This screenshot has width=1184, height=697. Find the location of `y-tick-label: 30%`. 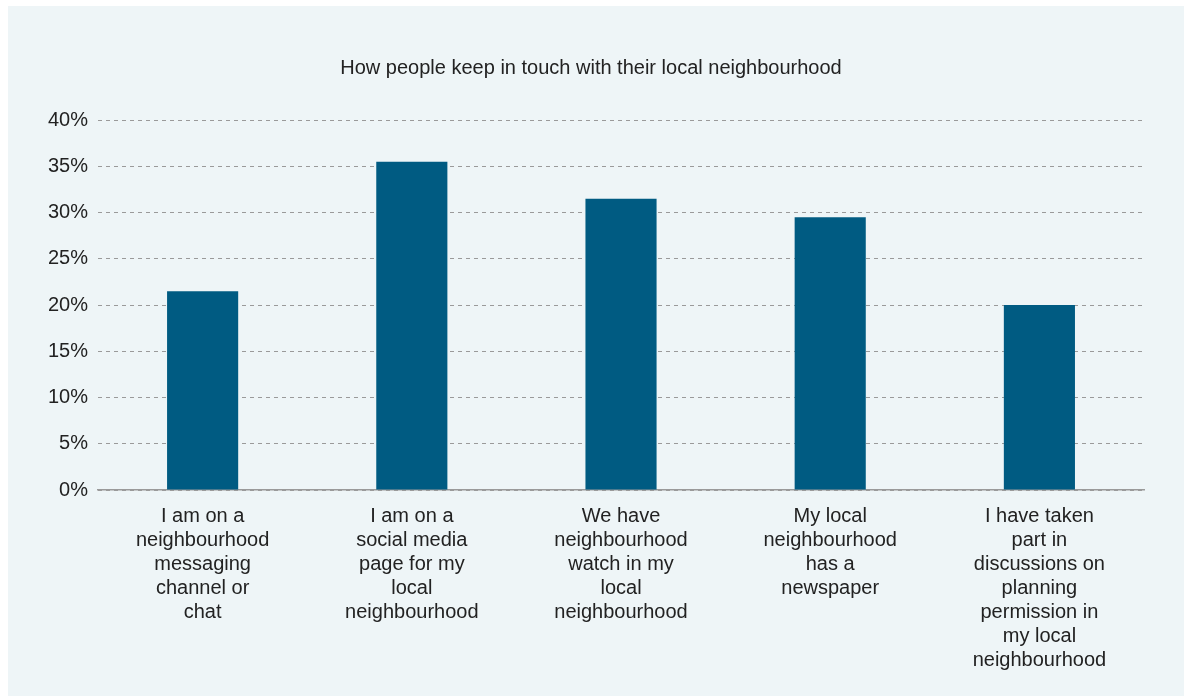

y-tick-label: 30% is located at coordinates (68, 211).